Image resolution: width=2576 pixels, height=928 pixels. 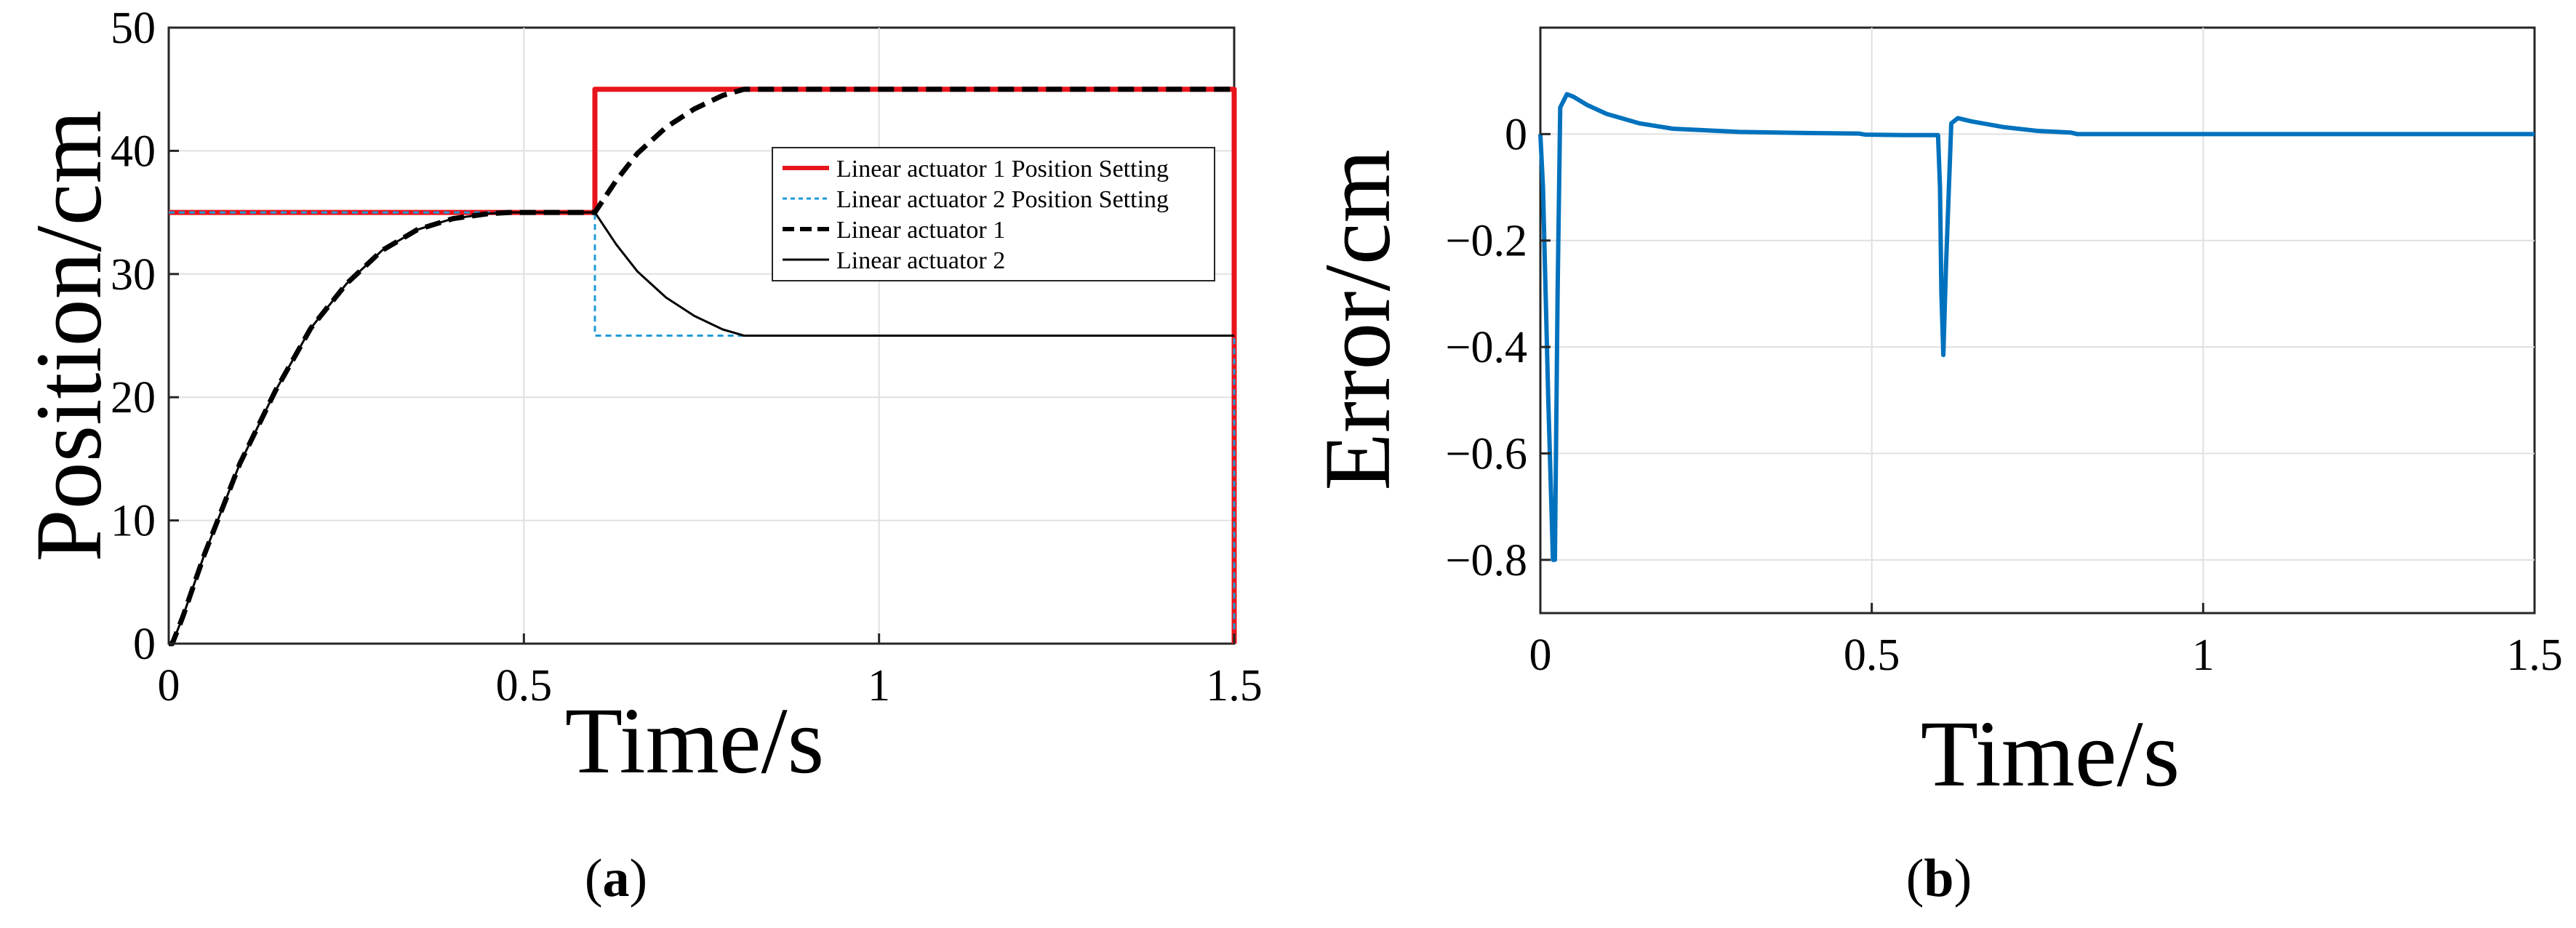 What do you see at coordinates (1357, 319) in the screenshot?
I see `panel-b-y-axis-label: Error/cm` at bounding box center [1357, 319].